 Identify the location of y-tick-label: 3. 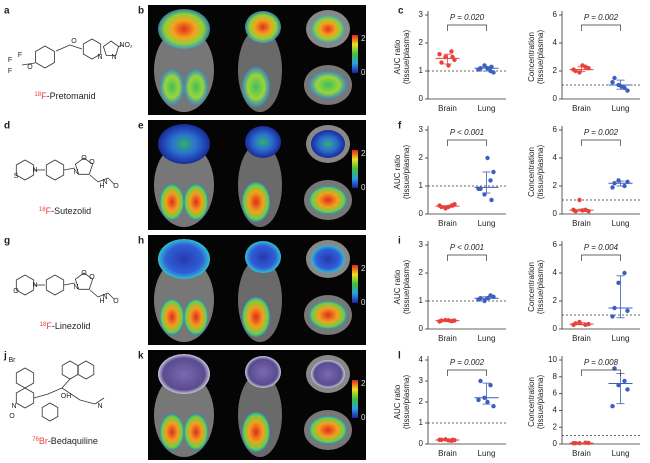
(421, 244).